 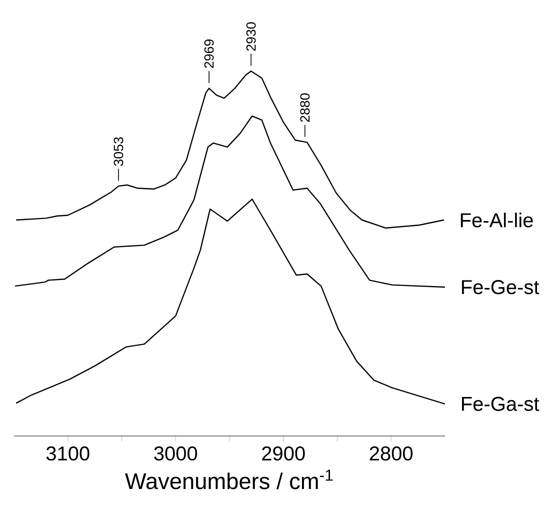 I want to click on x-tick-label: 2900, so click(x=283, y=453).